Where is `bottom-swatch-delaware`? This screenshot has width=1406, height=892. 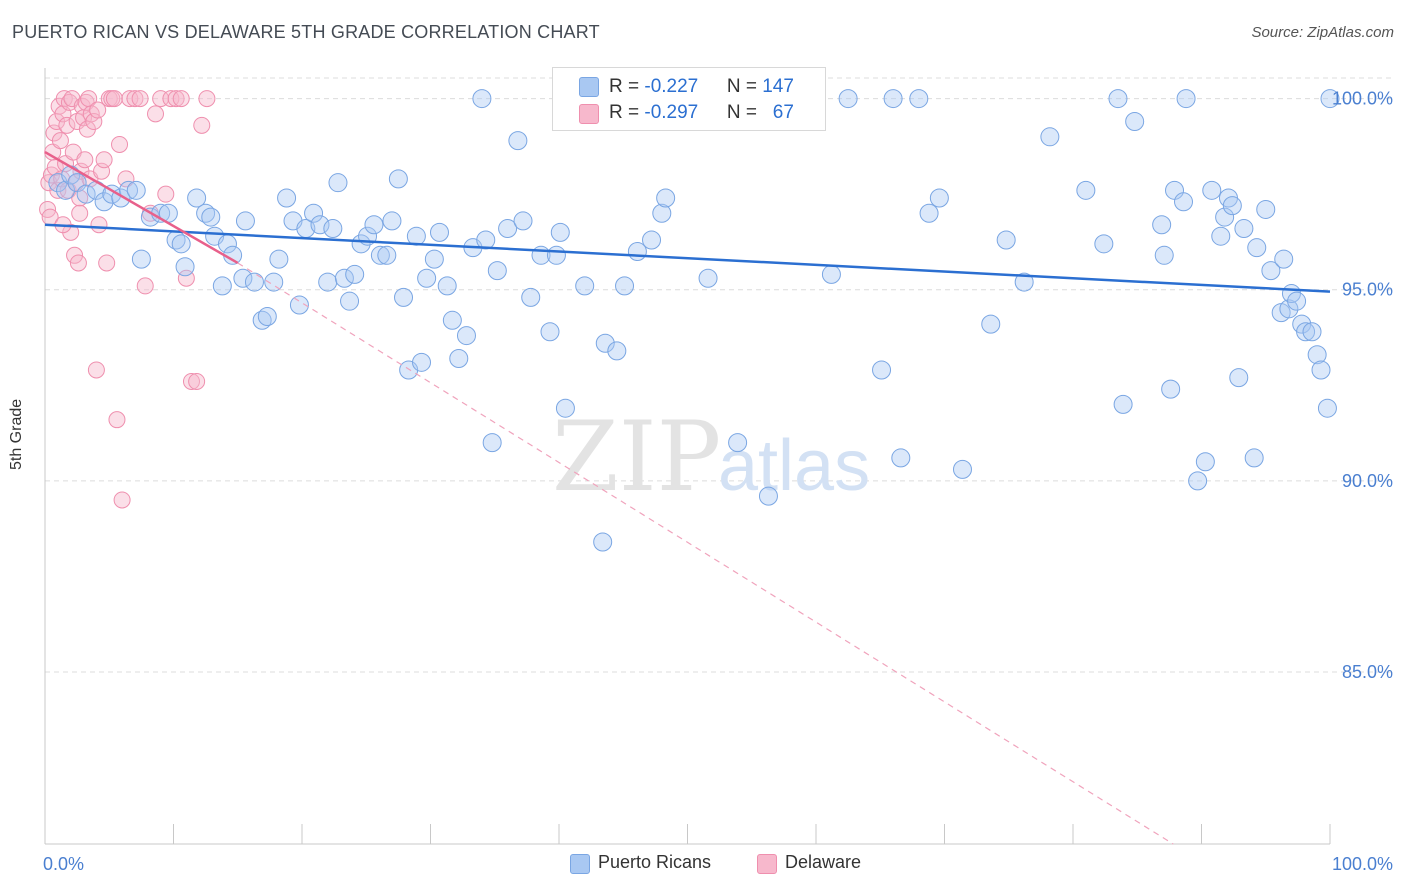 bottom-swatch-delaware is located at coordinates (767, 864).